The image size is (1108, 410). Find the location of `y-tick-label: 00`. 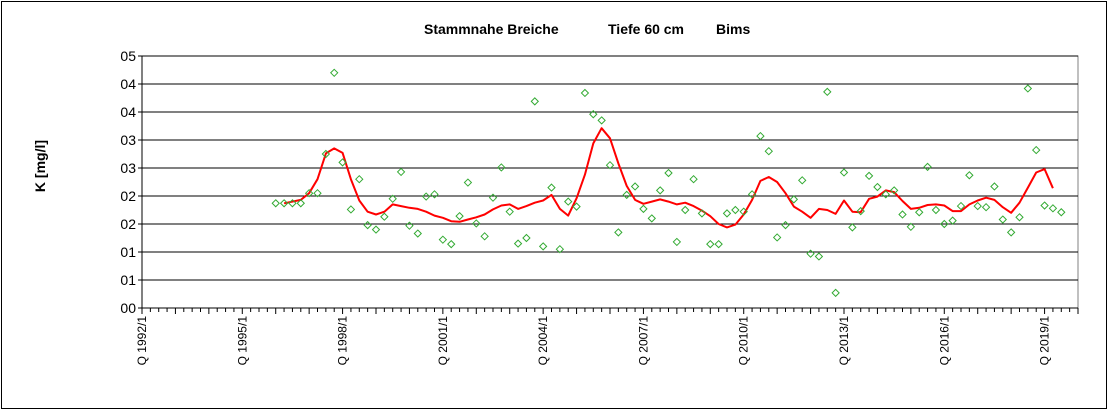

y-tick-label: 00 is located at coordinates (128, 308).